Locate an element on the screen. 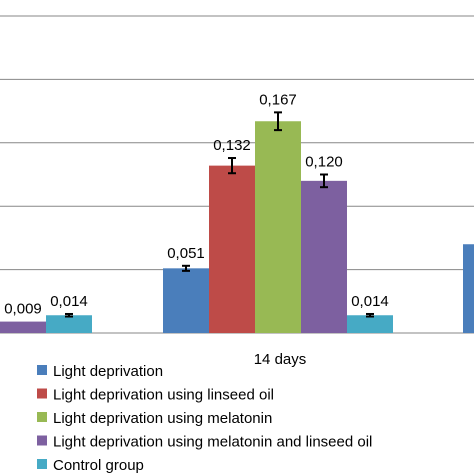 The image size is (474, 474). legend-item: Control group is located at coordinates (90, 465).